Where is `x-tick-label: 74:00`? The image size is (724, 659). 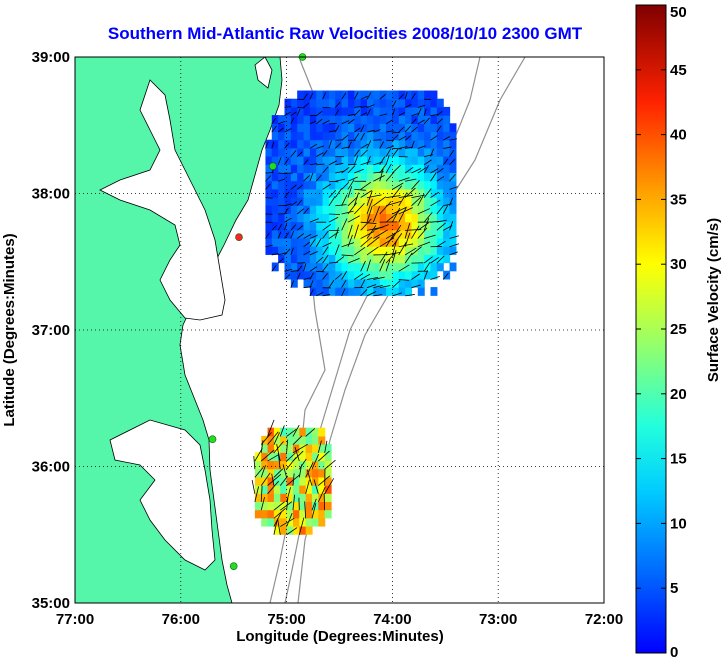 x-tick-label: 74:00 is located at coordinates (392, 619).